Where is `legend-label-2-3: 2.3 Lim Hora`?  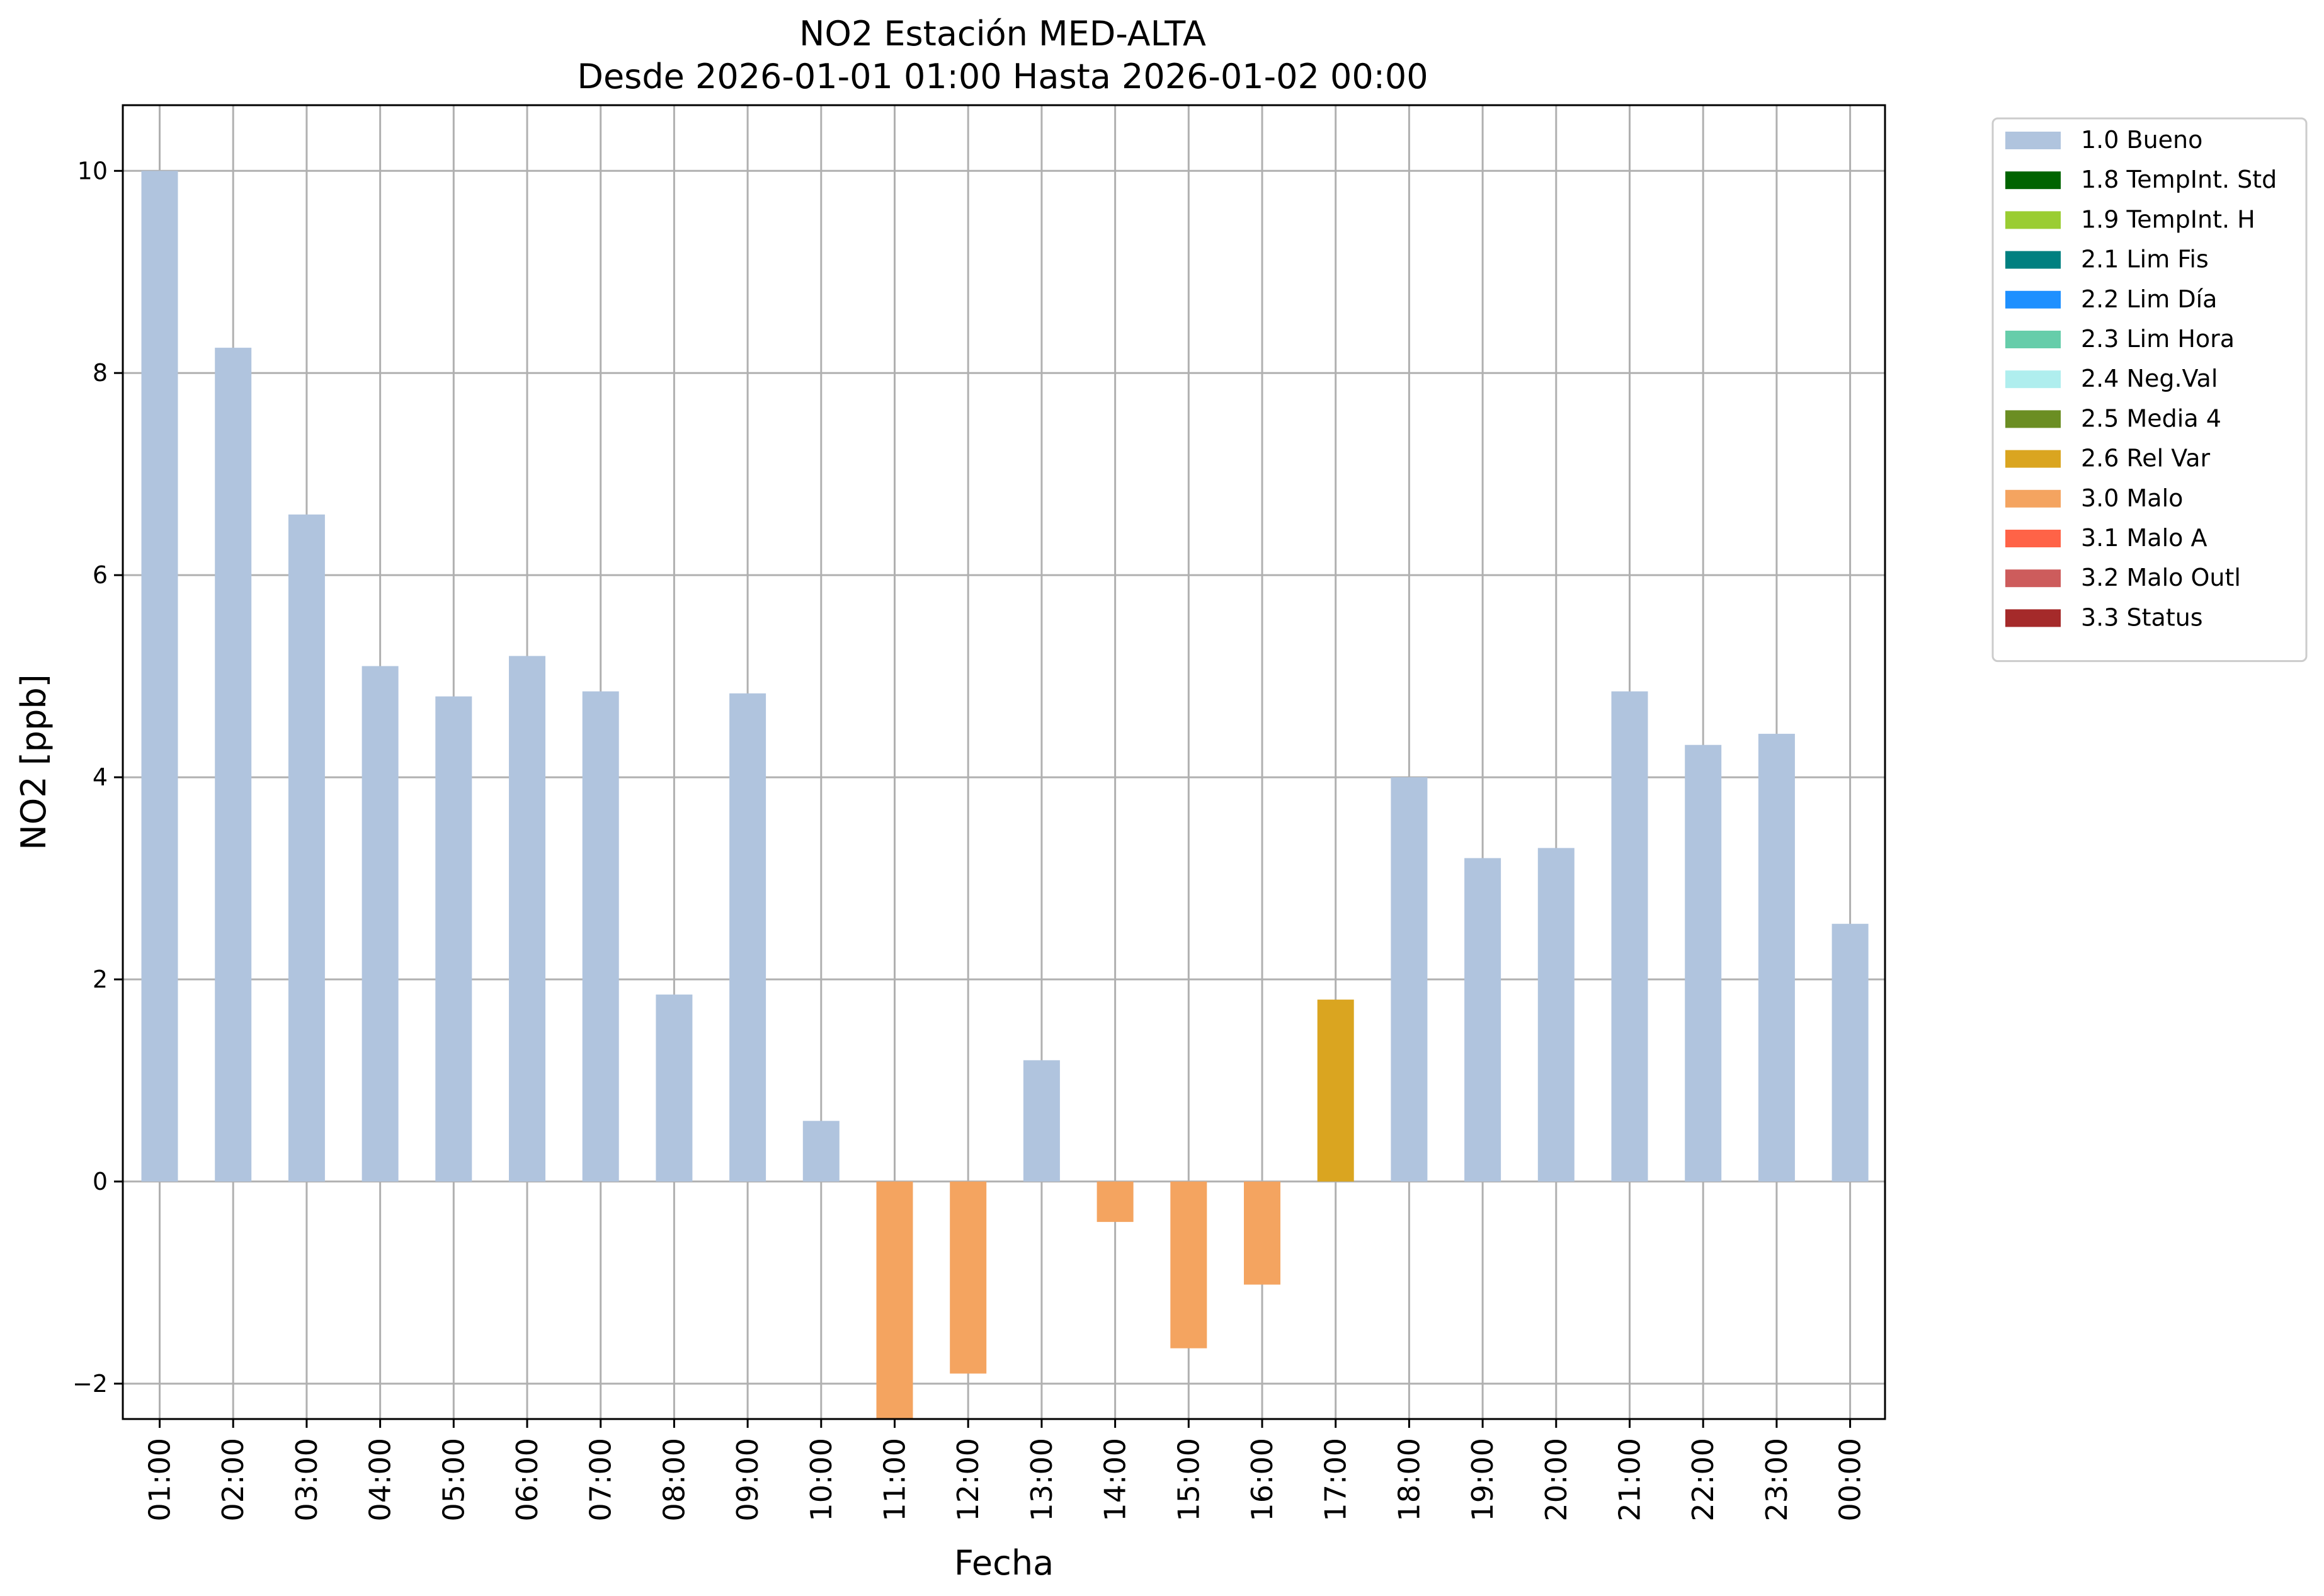 legend-label-2-3: 2.3 Lim Hora is located at coordinates (2158, 339).